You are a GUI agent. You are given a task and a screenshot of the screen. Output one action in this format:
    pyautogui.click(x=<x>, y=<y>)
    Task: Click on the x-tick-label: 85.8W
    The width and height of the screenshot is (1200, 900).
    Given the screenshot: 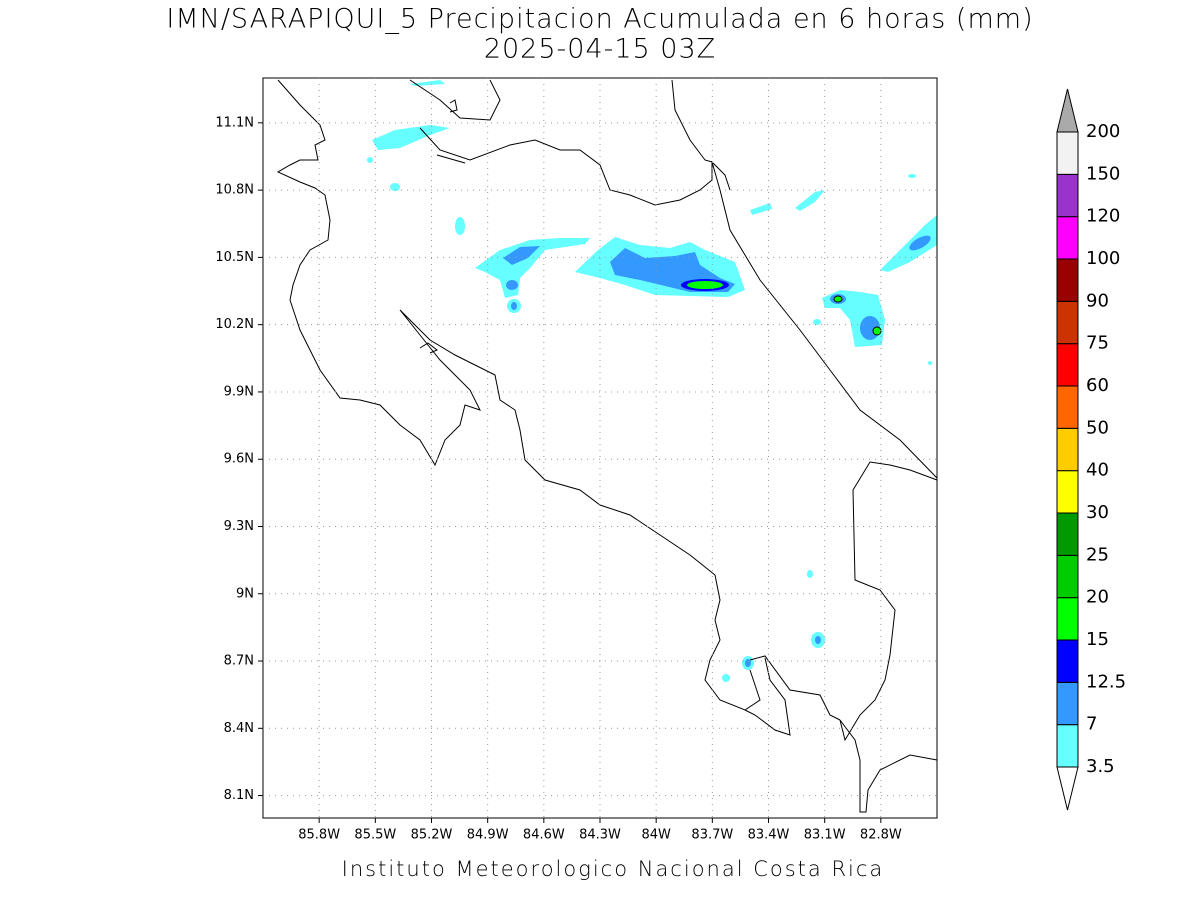 What is the action you would take?
    pyautogui.click(x=319, y=835)
    